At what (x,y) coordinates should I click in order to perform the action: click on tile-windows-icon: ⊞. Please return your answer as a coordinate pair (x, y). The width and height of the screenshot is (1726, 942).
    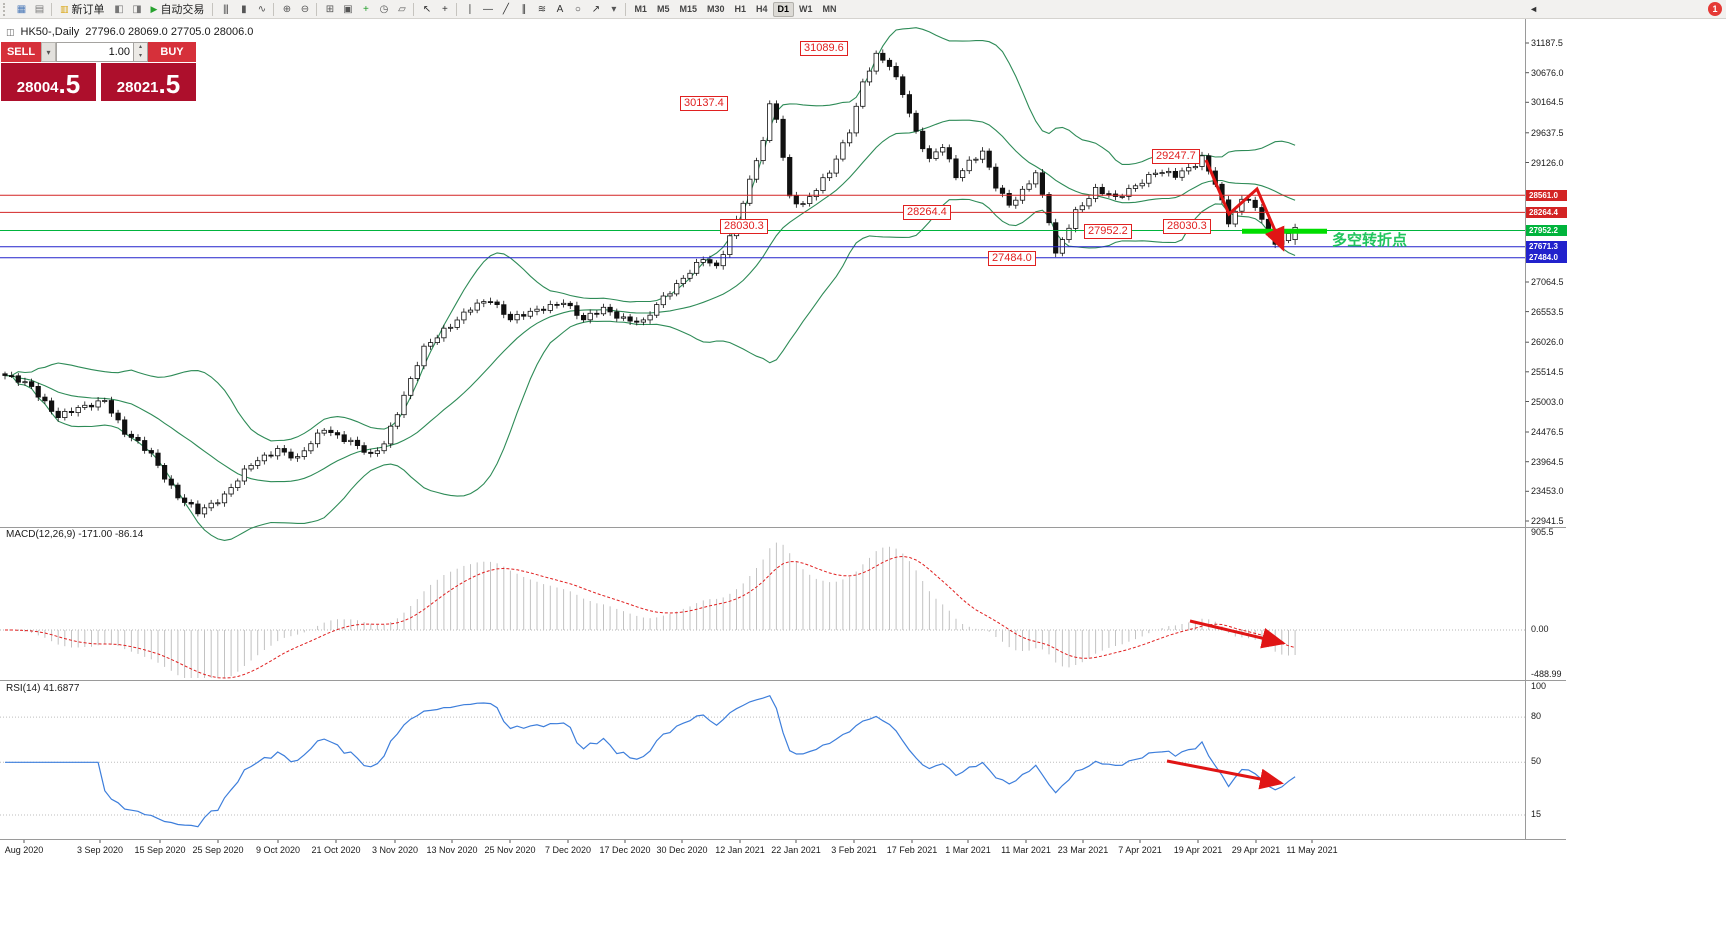
    Looking at the image, I should click on (329, 9).